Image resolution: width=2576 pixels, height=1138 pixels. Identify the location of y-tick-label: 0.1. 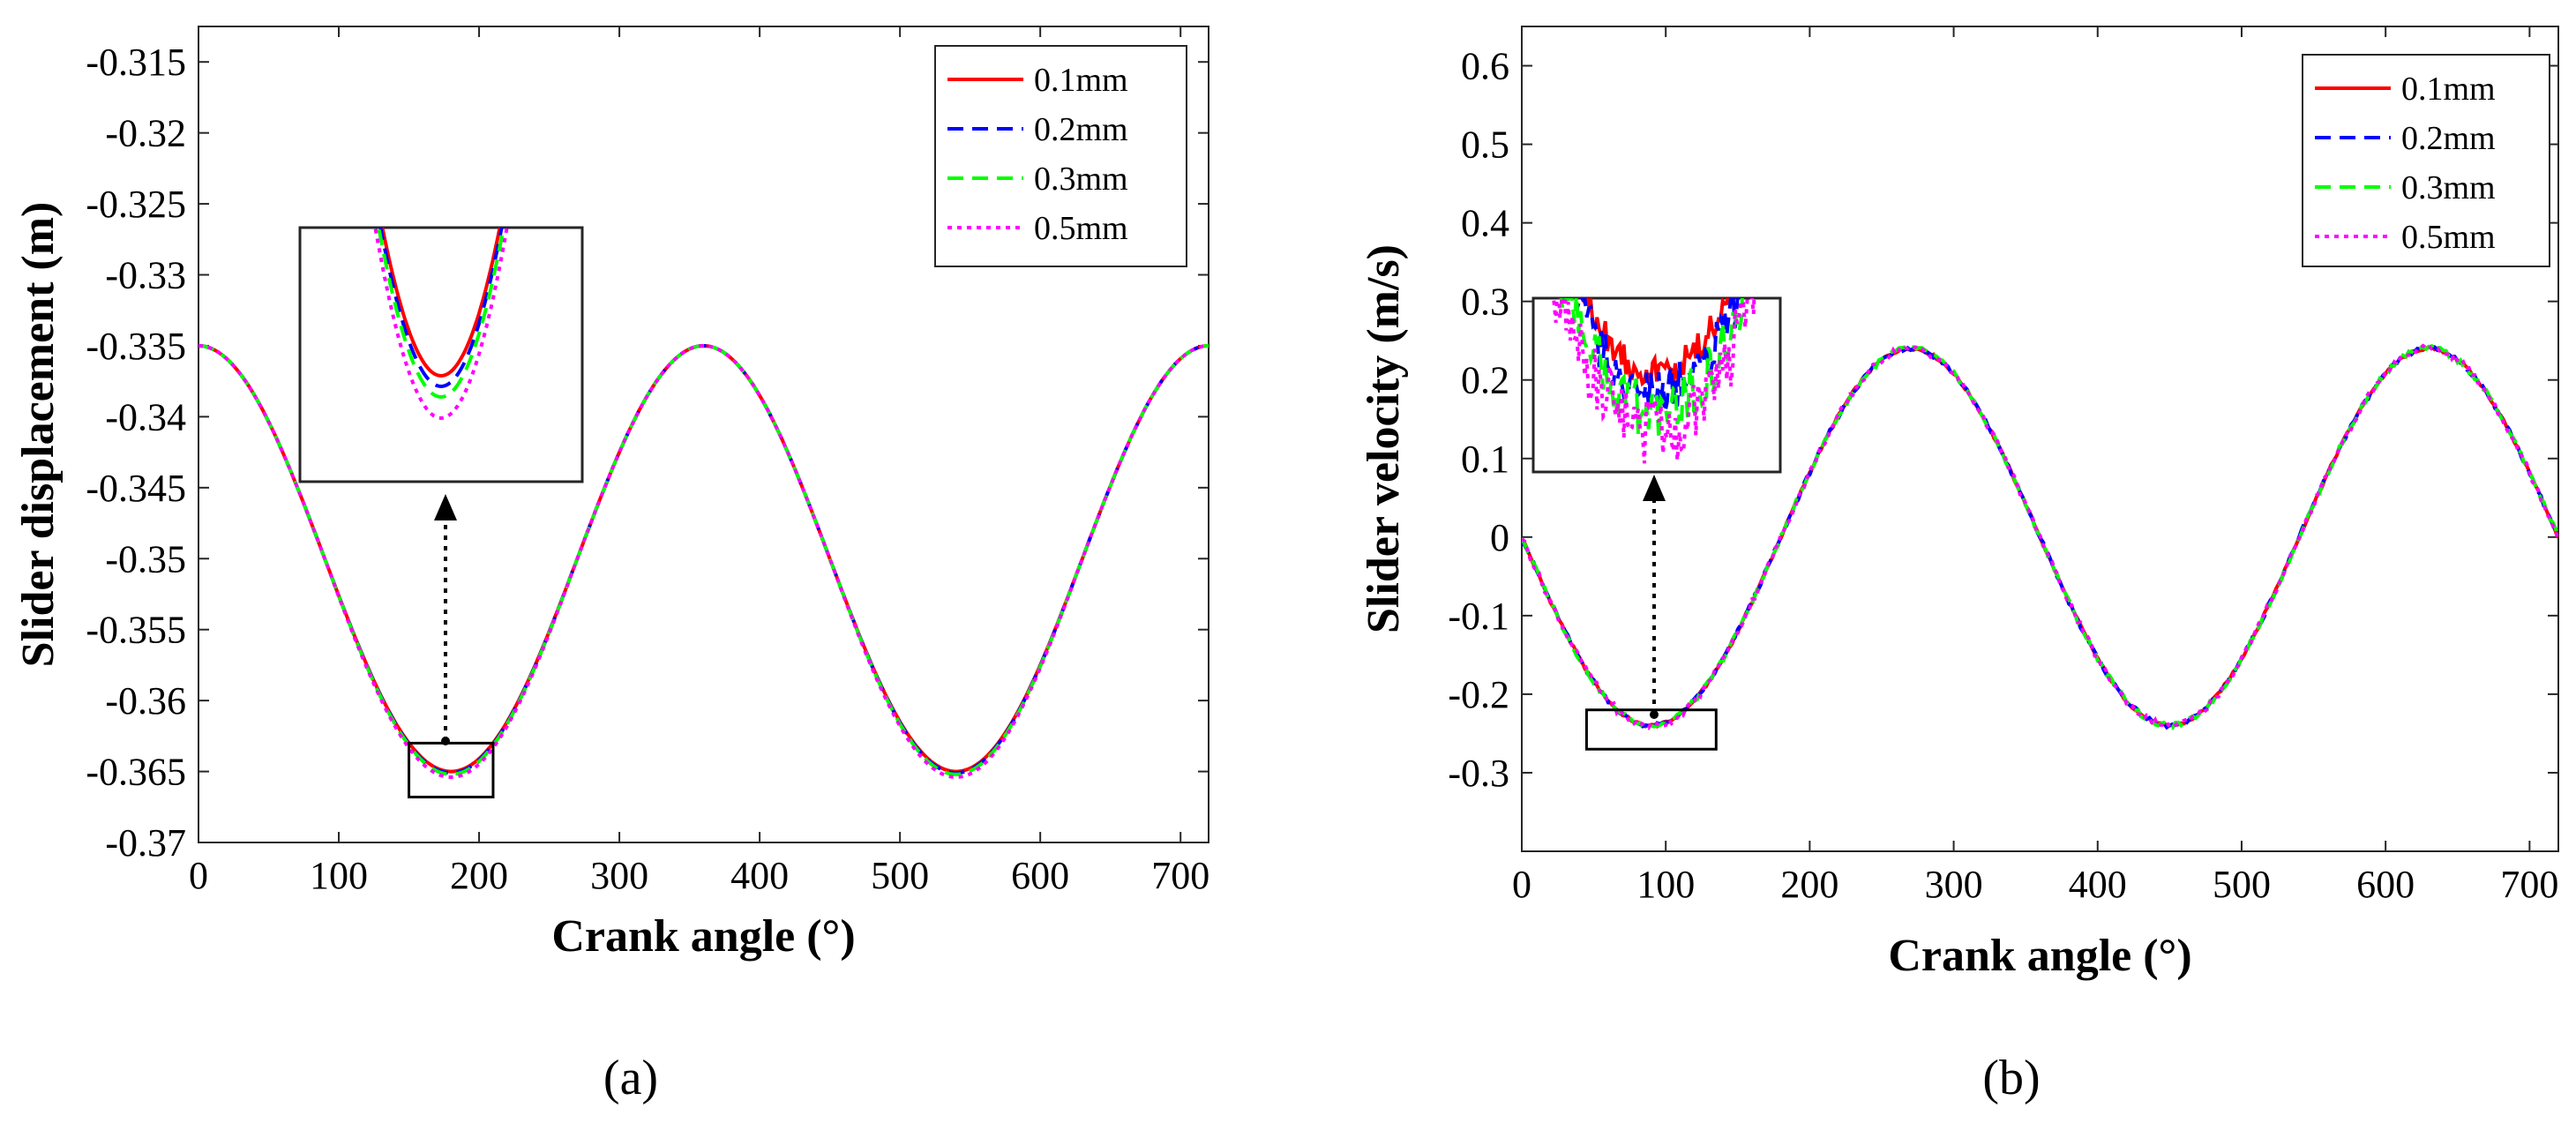
(1485, 459).